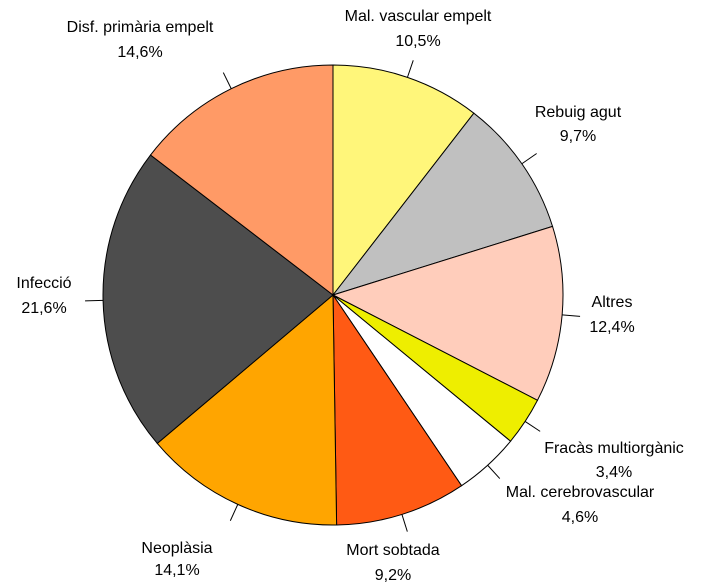 This screenshot has height=587, width=702. Describe the element at coordinates (578, 112) in the screenshot. I see `slice-label: Rebuig agut` at that location.